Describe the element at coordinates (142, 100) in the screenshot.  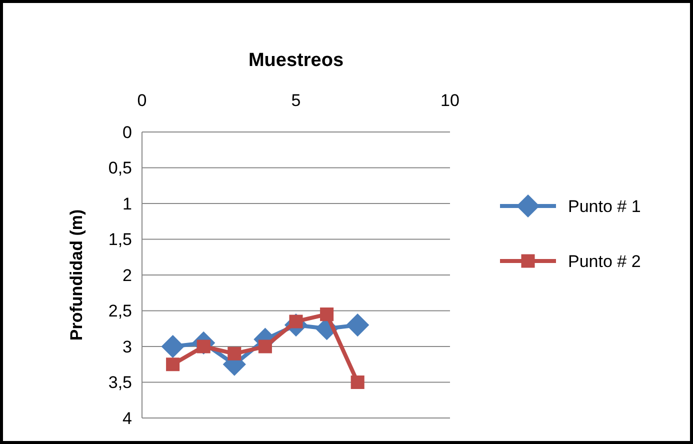
I see `x-tick-label: 0` at that location.